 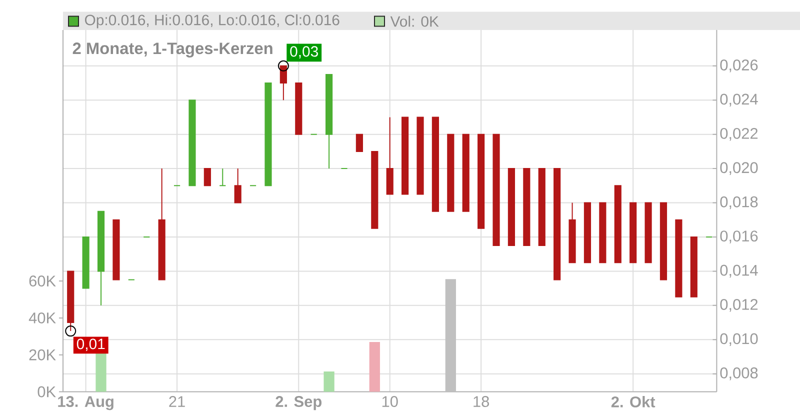 I want to click on y-tick-label: 0,008, so click(x=739, y=373).